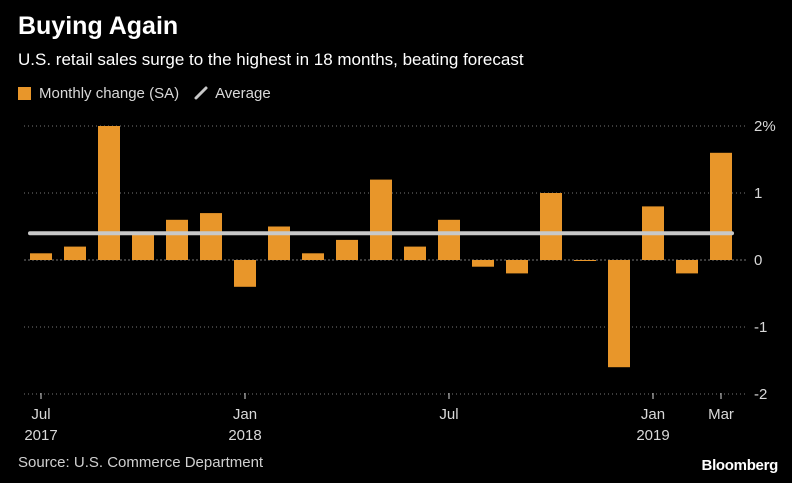  Describe the element at coordinates (243, 93) in the screenshot. I see `legend-average-label: Average` at that location.